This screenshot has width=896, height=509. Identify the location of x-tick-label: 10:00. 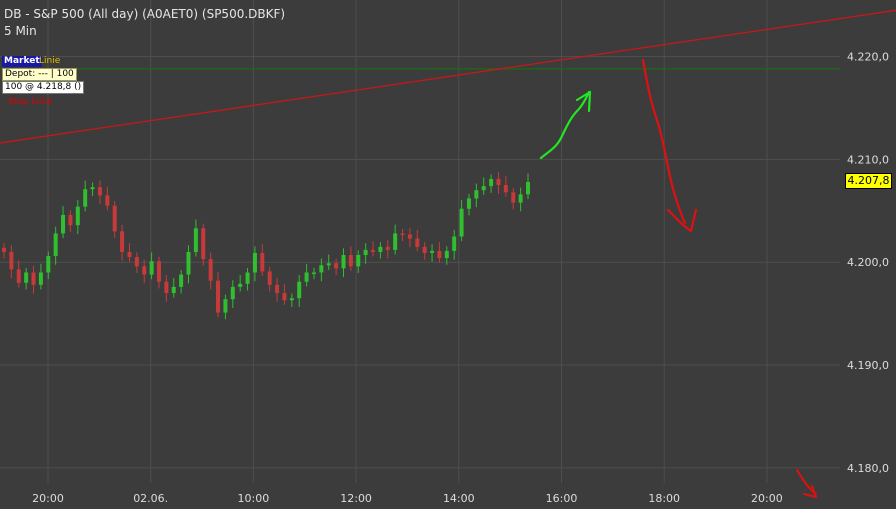
(254, 498).